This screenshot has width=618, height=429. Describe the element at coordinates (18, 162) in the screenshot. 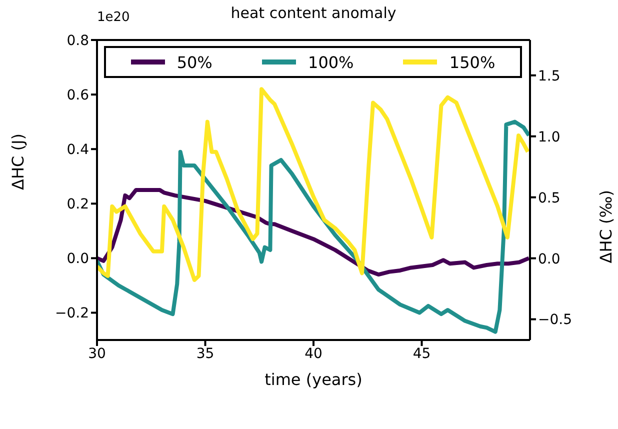

I see `y-axis-title: ΔHC (J)` at that location.